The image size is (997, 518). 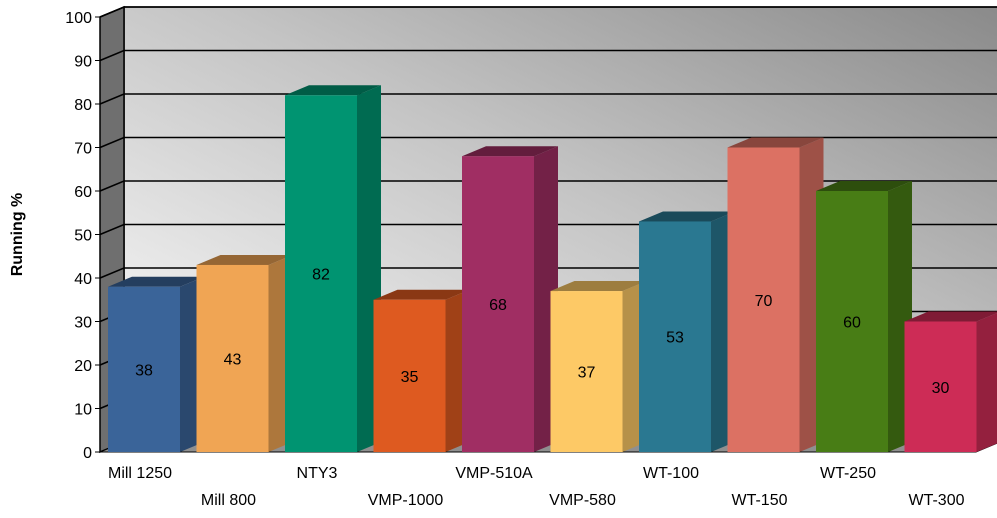 I want to click on y-tick-label: 70, so click(x=83, y=149).